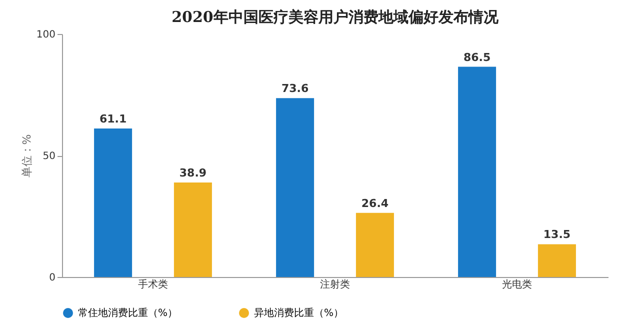 The image size is (638, 328). I want to click on x-tick-label: 手术类, so click(153, 284).